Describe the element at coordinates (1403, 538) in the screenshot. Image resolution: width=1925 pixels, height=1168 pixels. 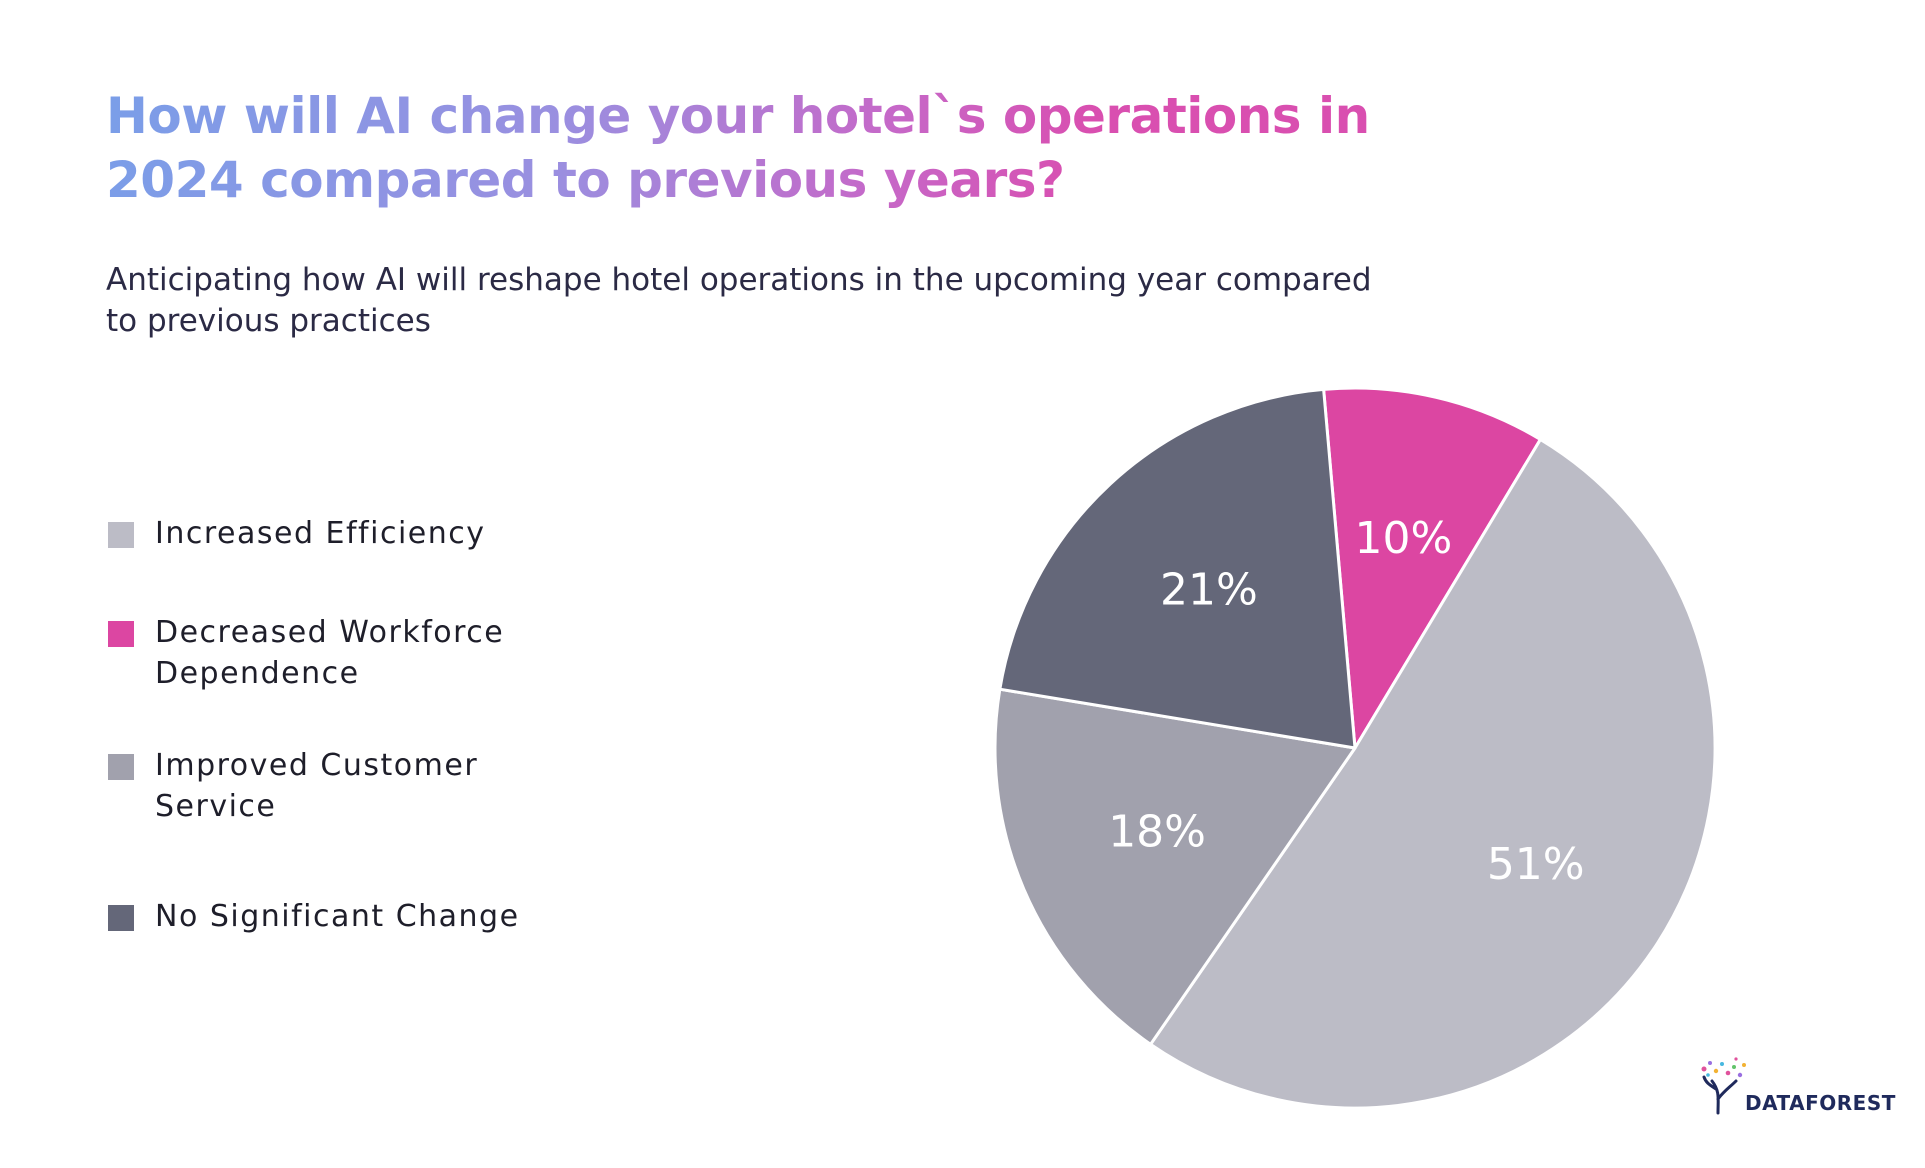
I see `pie-slice-value-label: 10%` at that location.